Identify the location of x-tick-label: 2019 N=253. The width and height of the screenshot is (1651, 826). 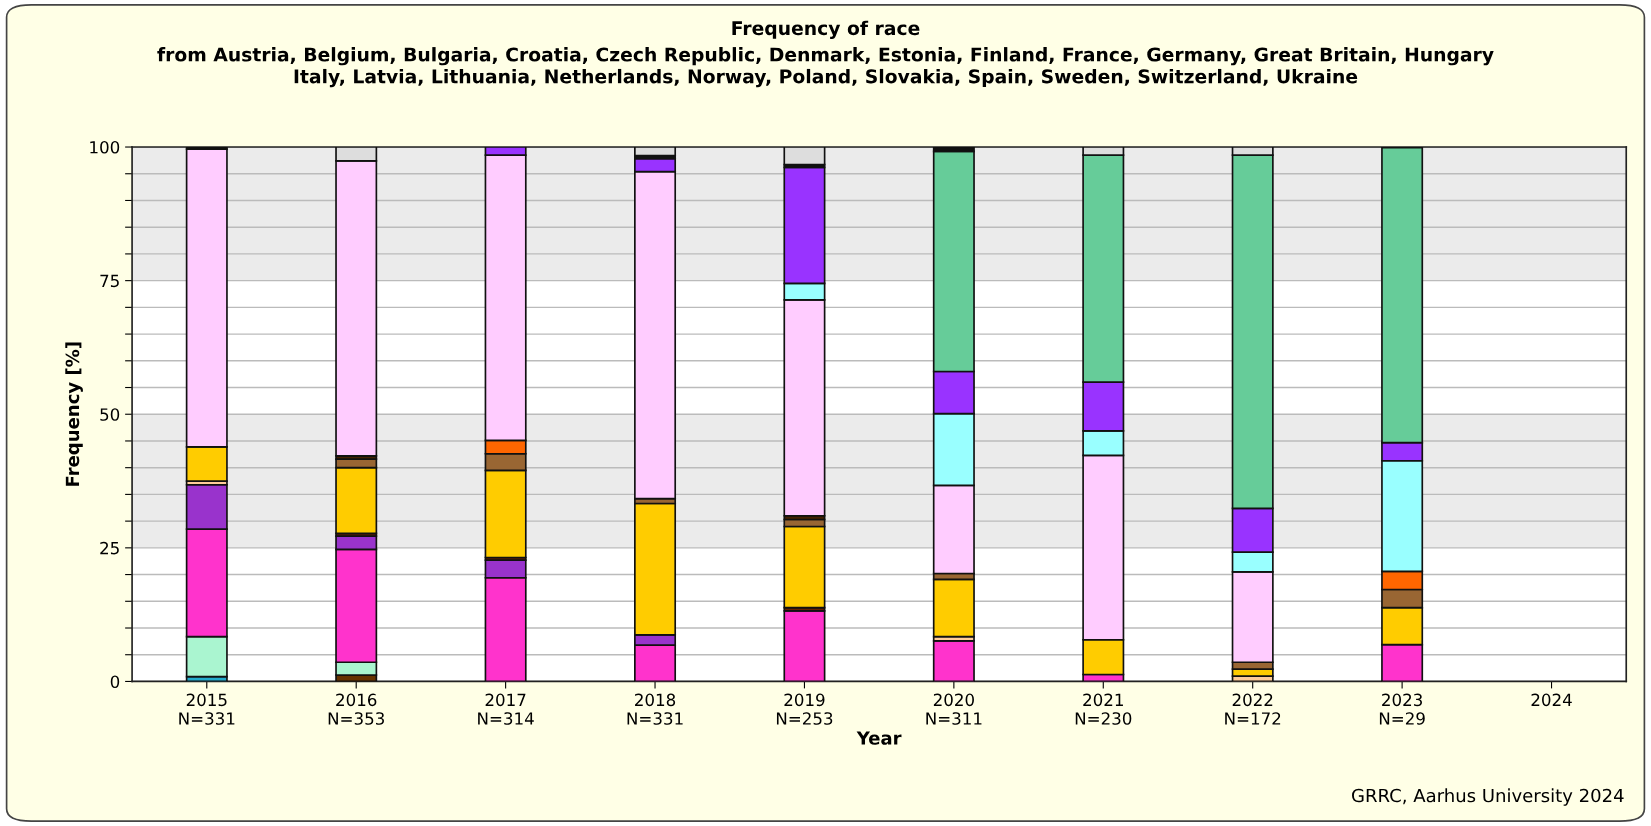
(804, 709).